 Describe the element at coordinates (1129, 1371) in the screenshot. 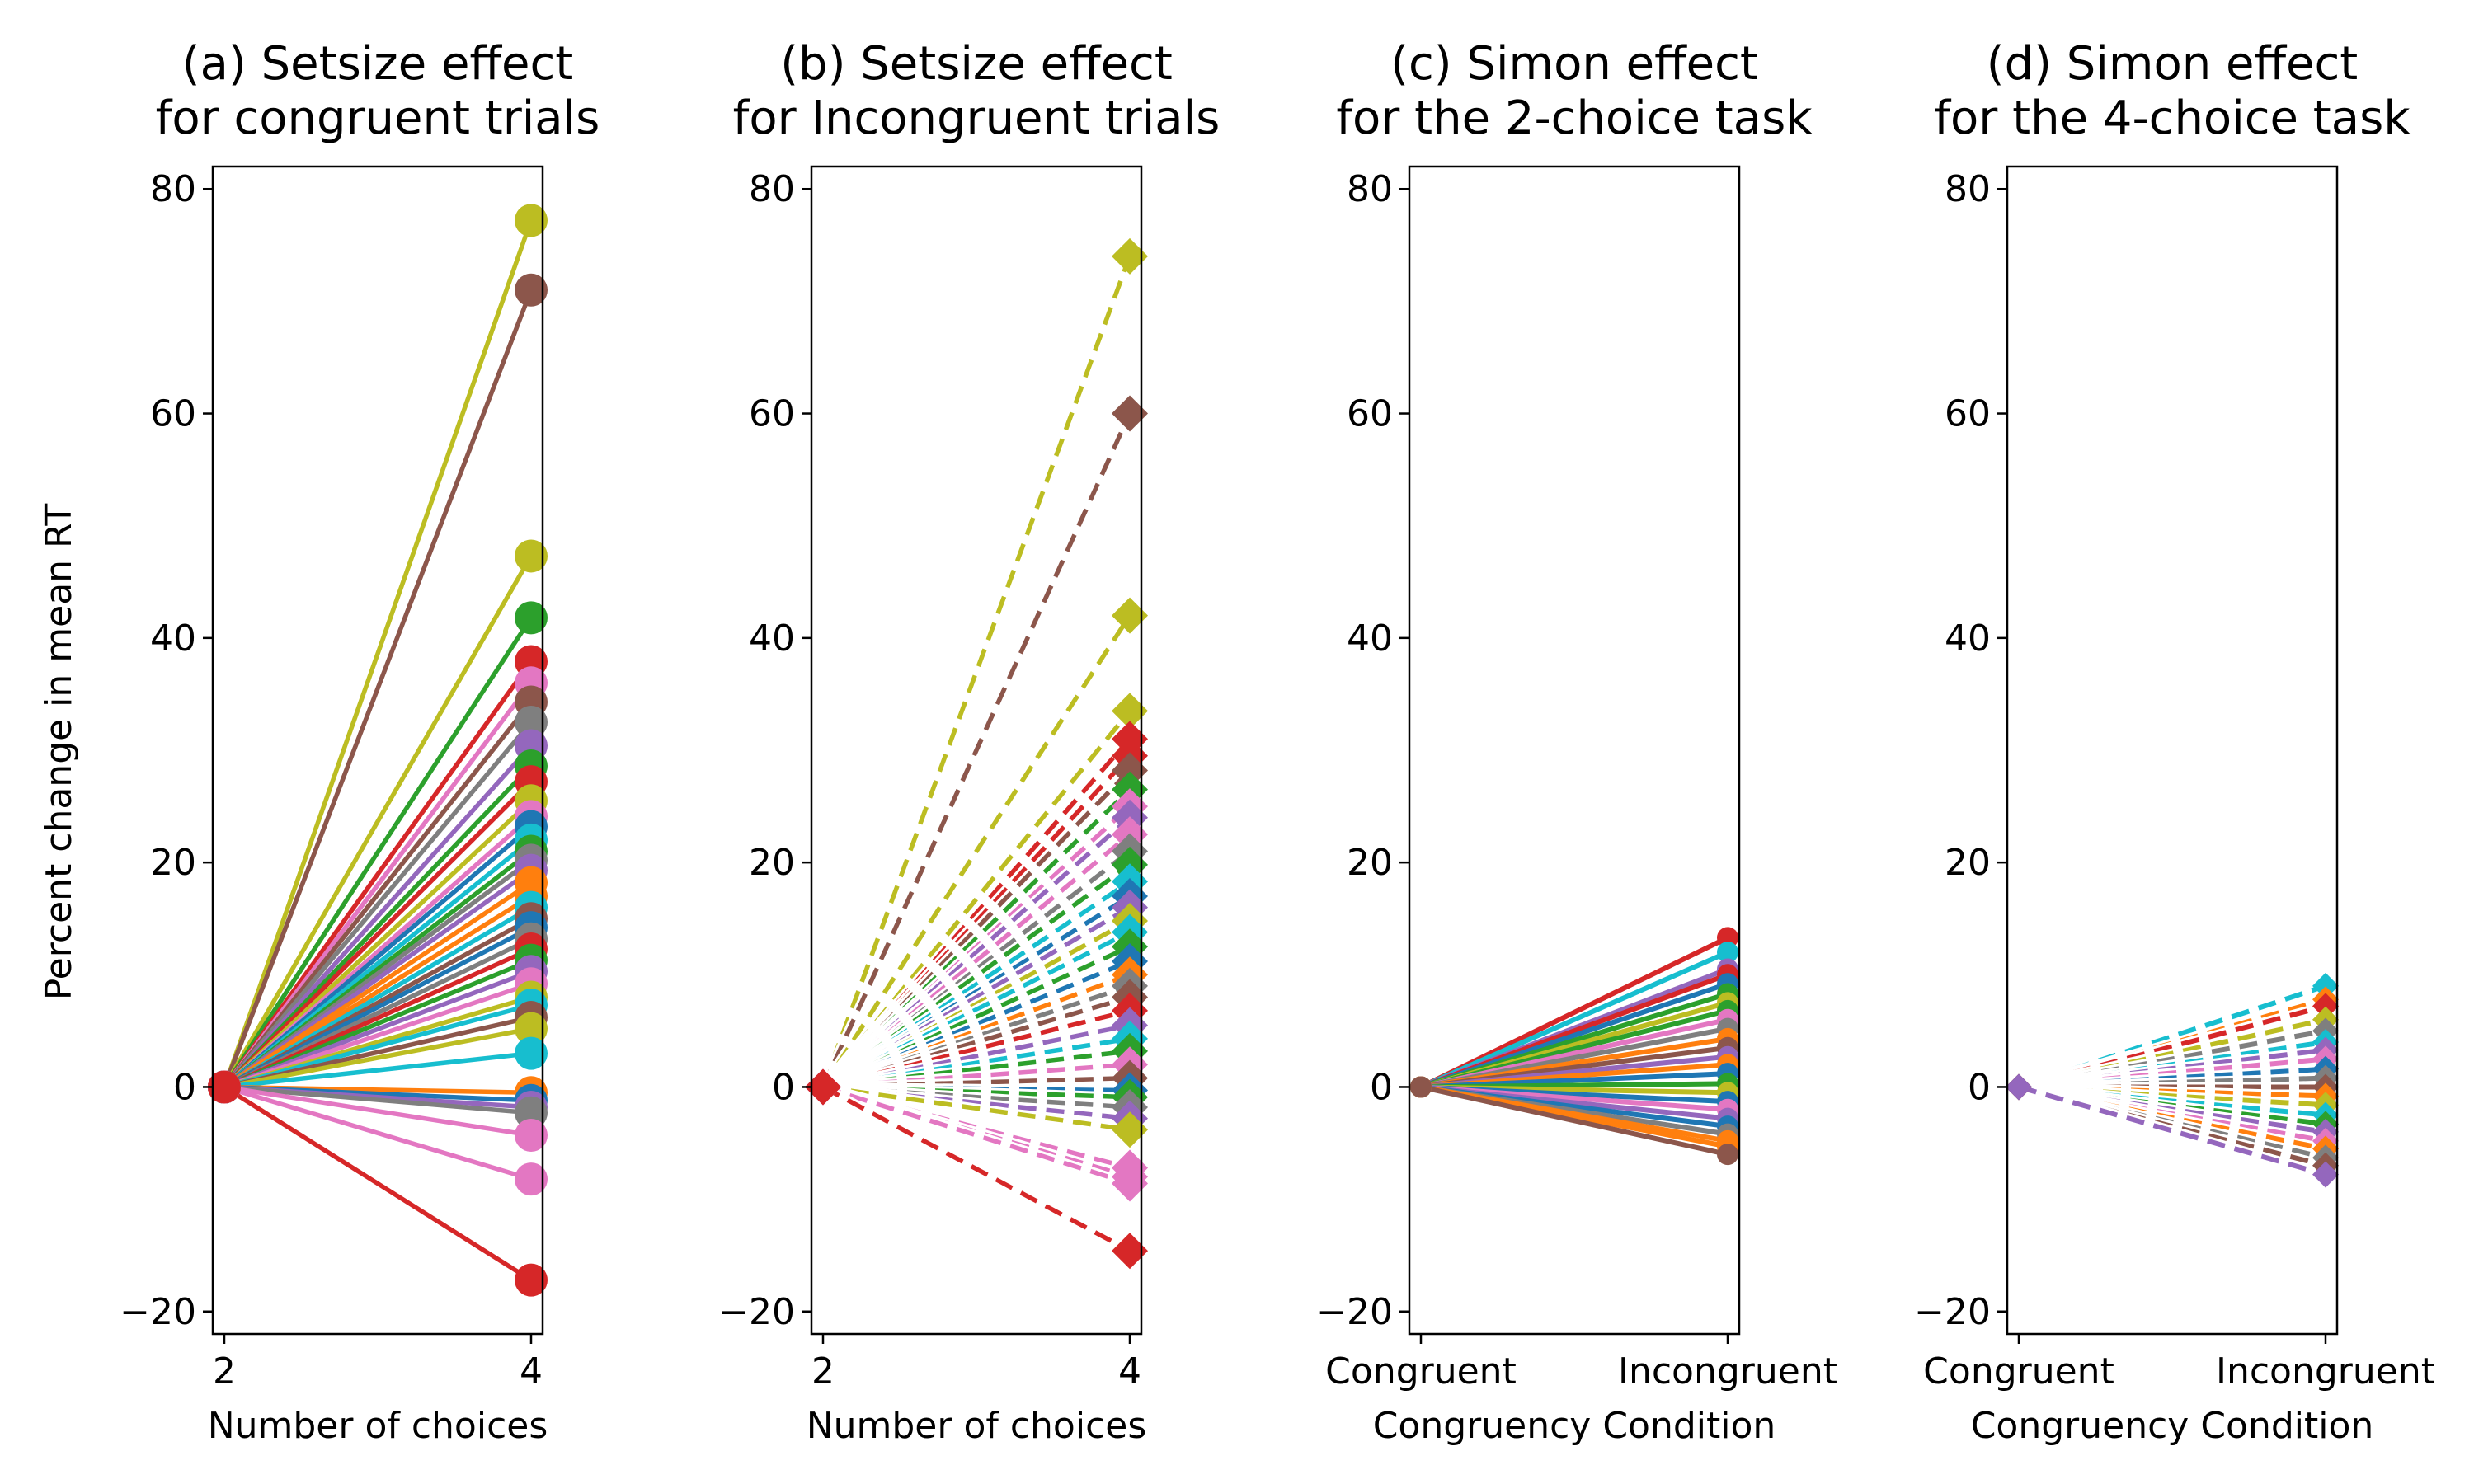

I see `x-tick-label: 4` at that location.